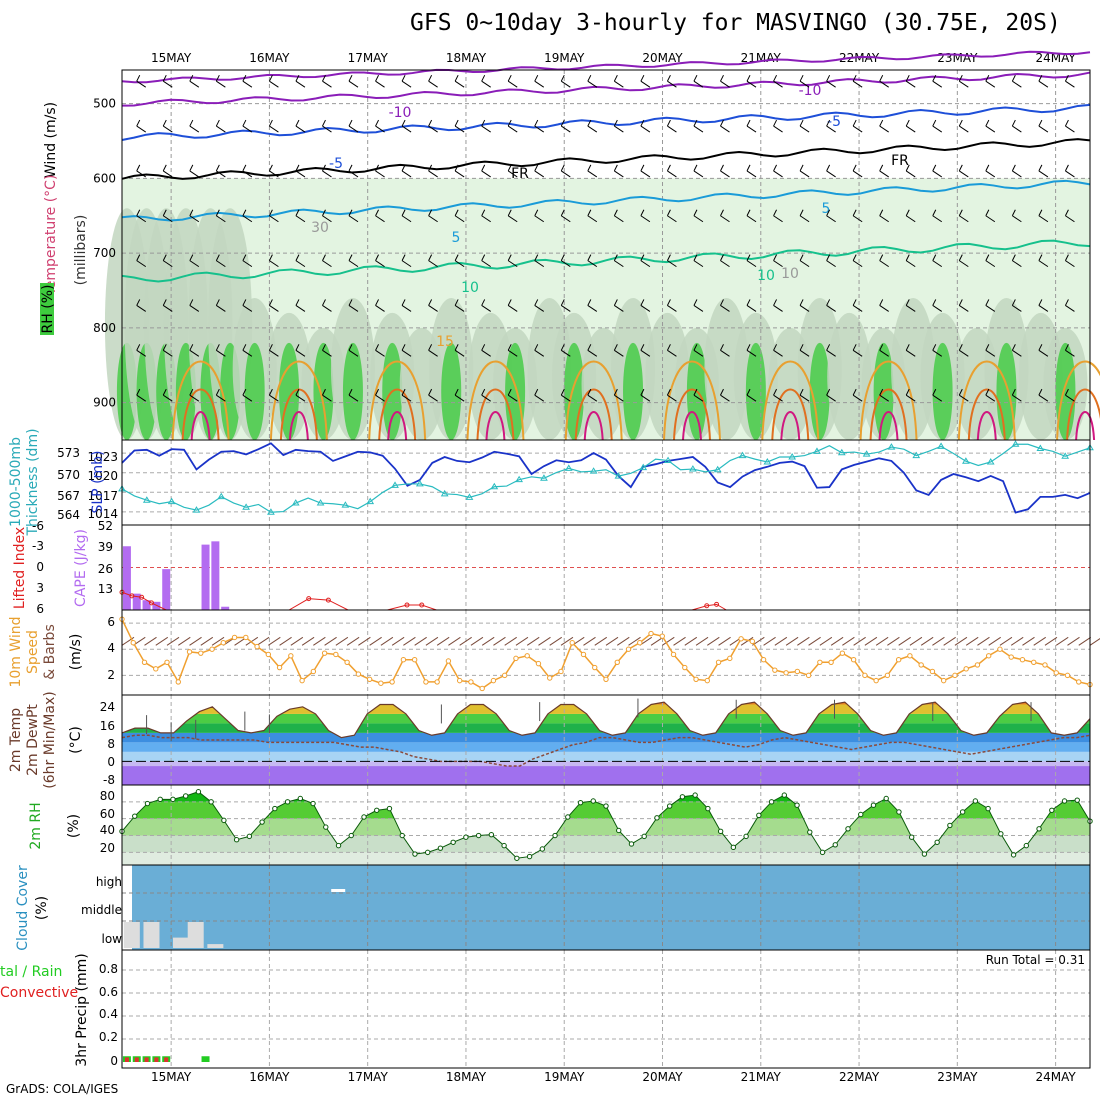 This screenshot has width=1100, height=1100. Describe the element at coordinates (20, 568) in the screenshot. I see `ylabel-lifted-index: Lifted Index` at that location.